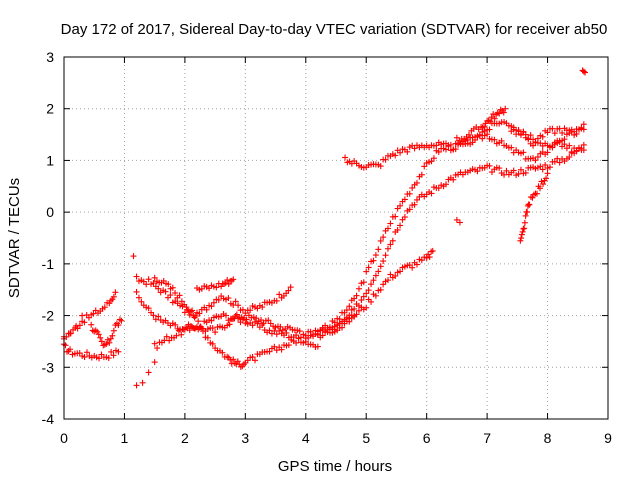 The height and width of the screenshot is (480, 640). I want to click on x-tick-label: 0, so click(64, 438).